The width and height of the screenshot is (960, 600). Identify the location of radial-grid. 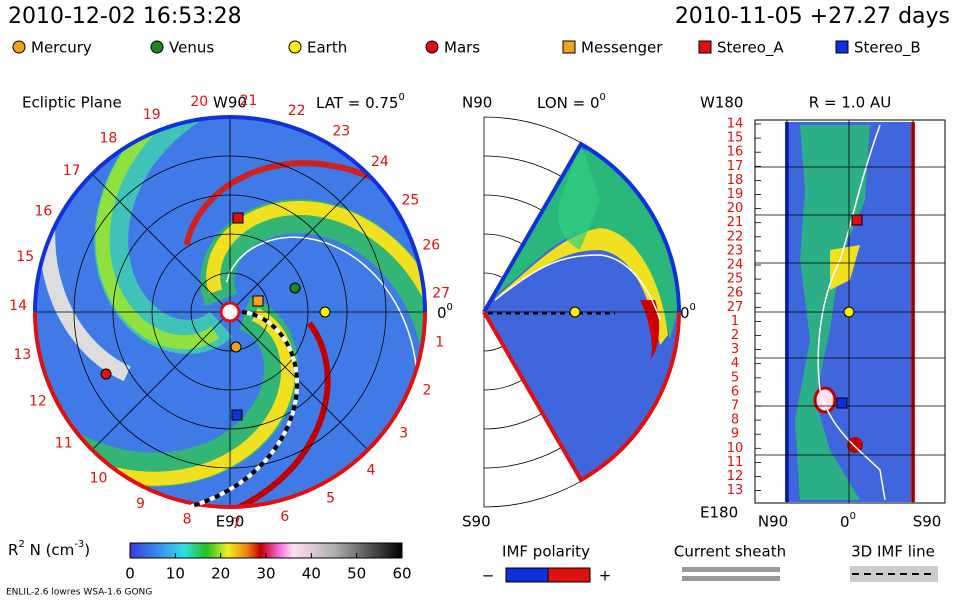
(850, 311).